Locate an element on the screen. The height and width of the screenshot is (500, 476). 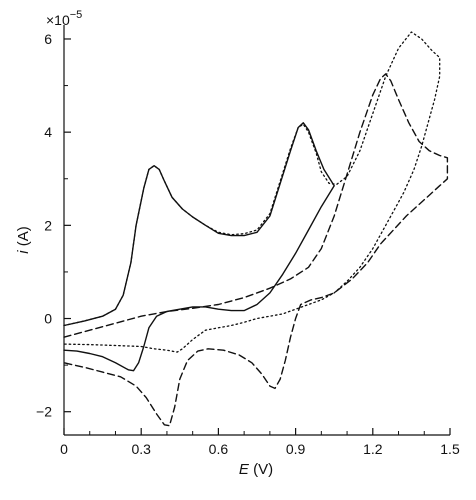
y-tick-label: −2 is located at coordinates (44, 412).